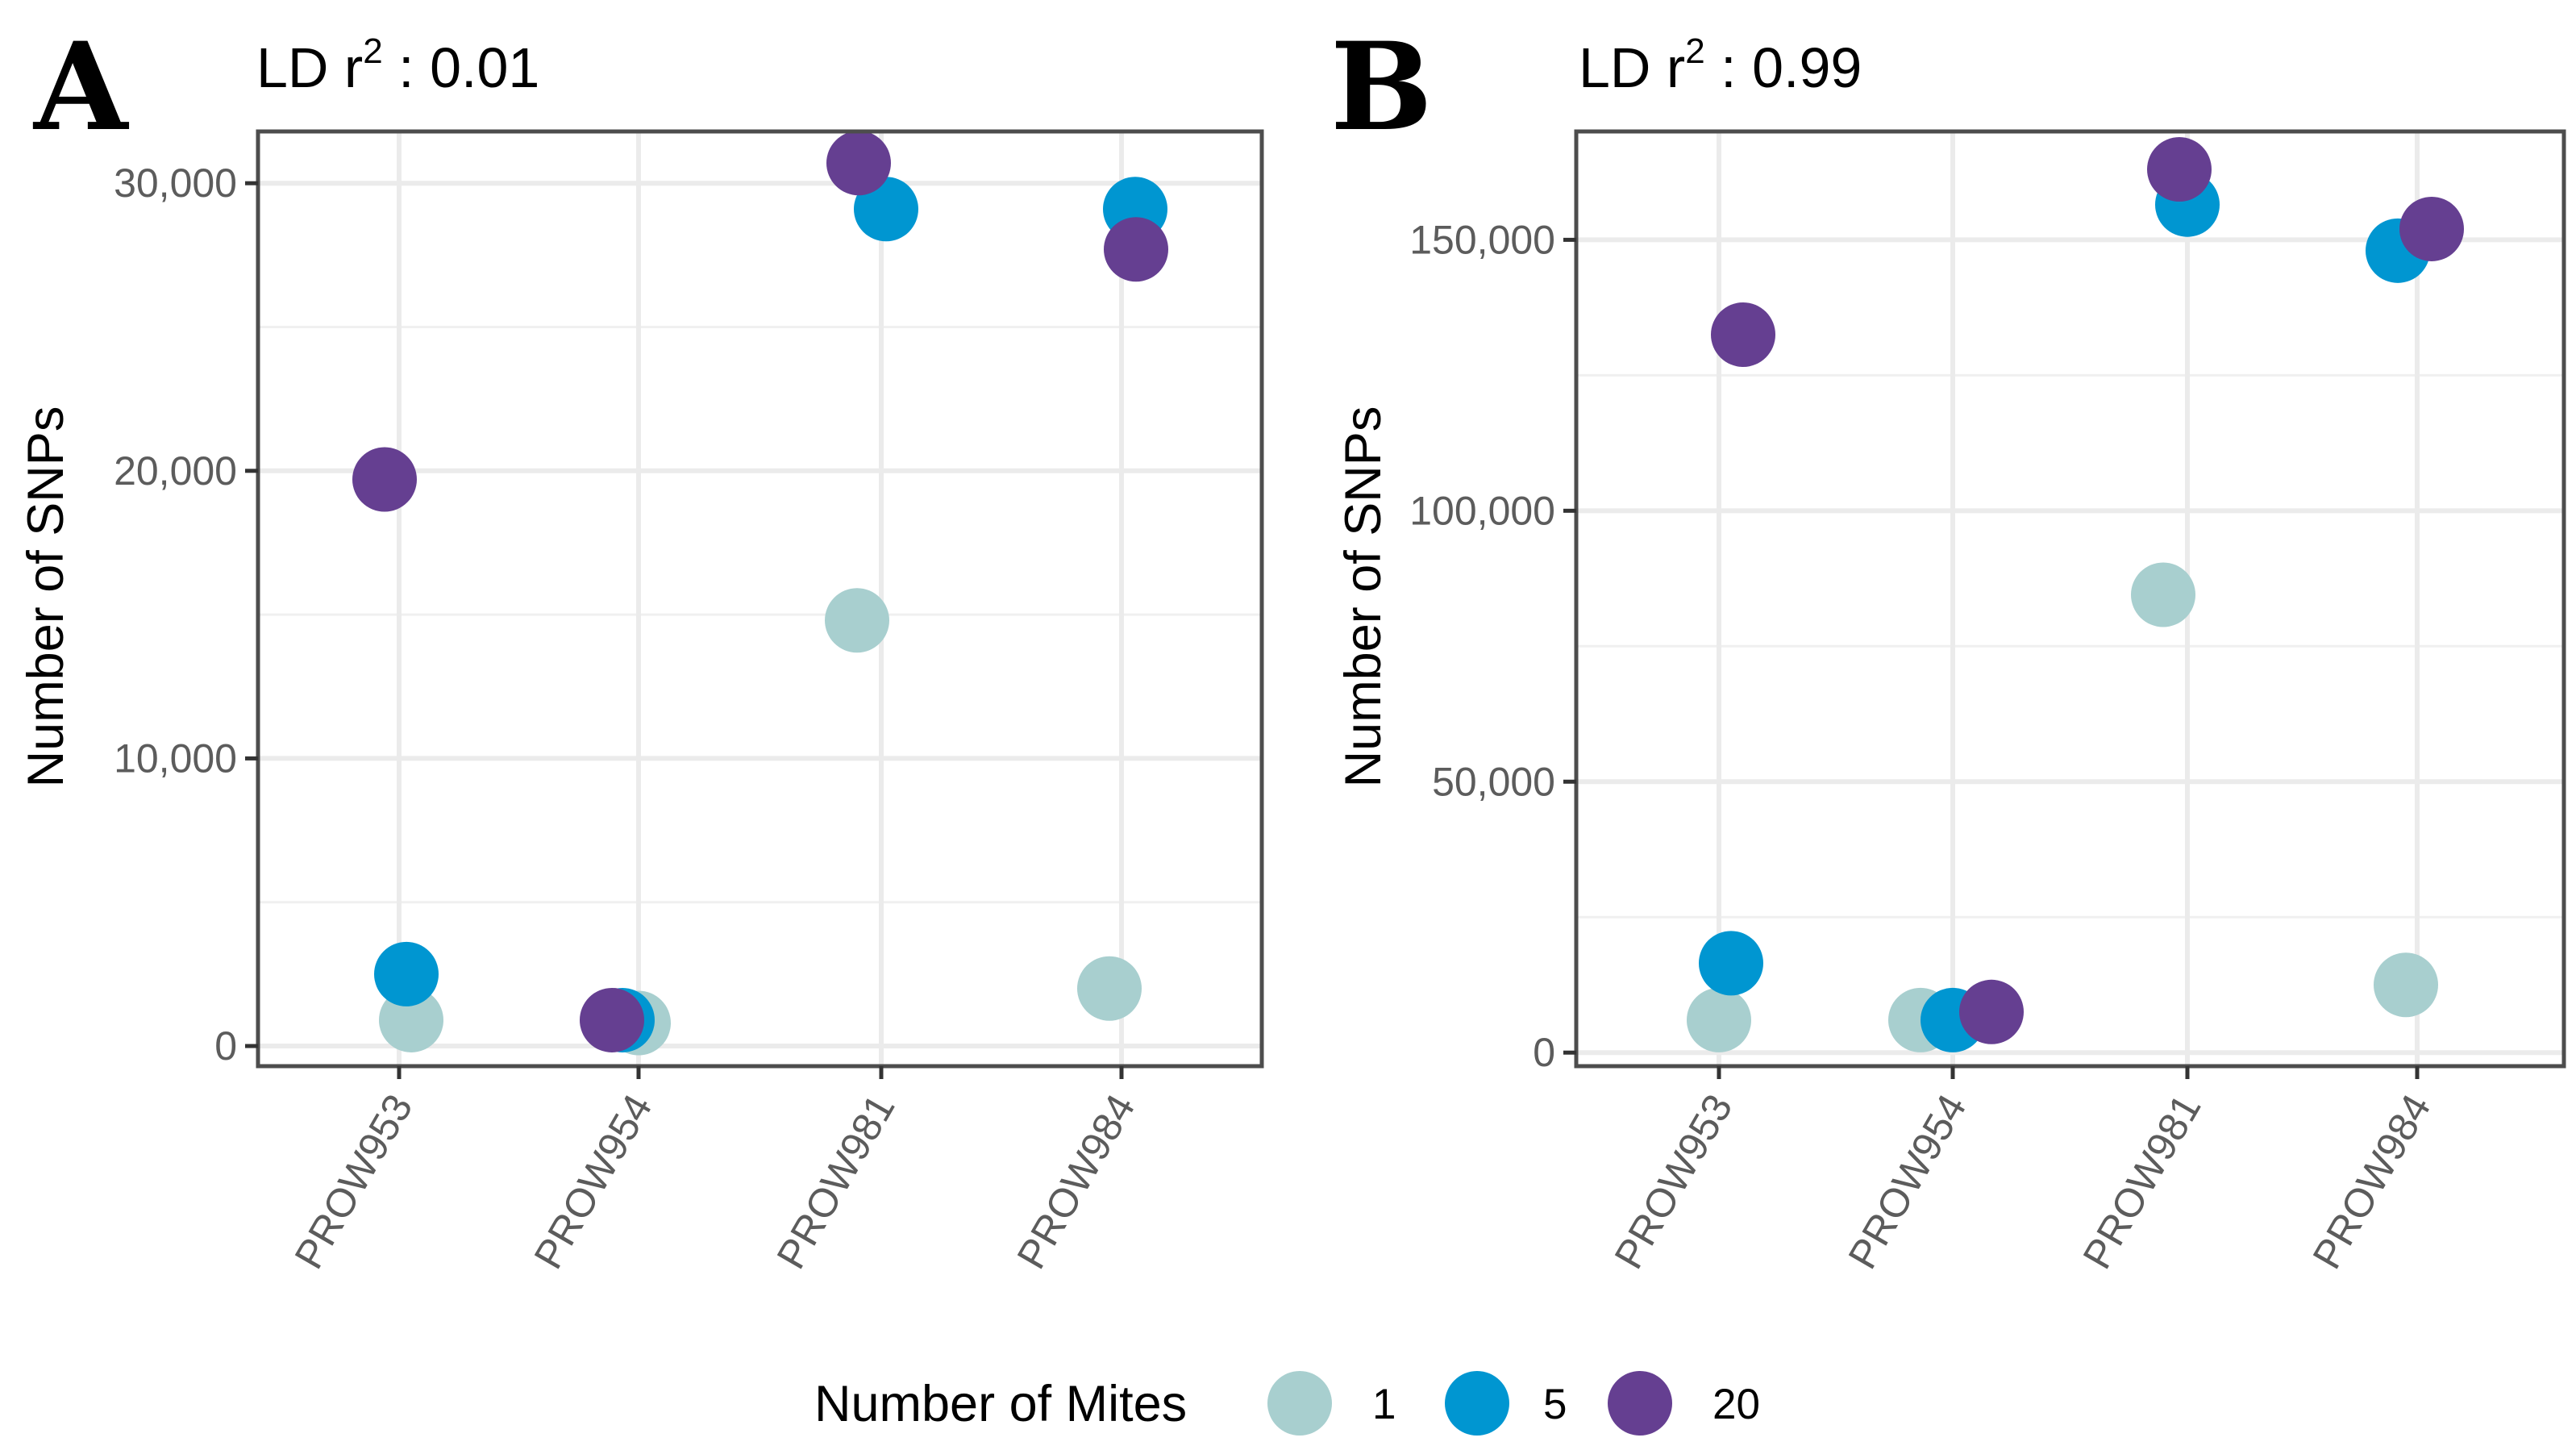 The width and height of the screenshot is (2576, 1446). I want to click on y-tick-label: 30,000, so click(176, 183).